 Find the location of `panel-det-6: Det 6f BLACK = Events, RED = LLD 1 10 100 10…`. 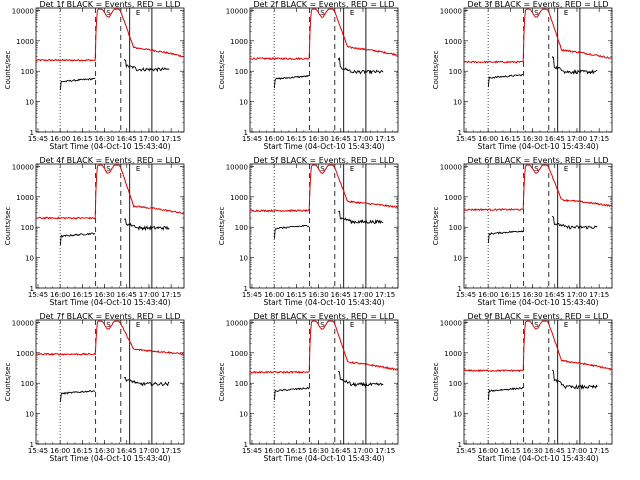

panel-det-6: Det 6f BLACK = Events, RED = LLD 1 10 100 10… is located at coordinates (522, 231).